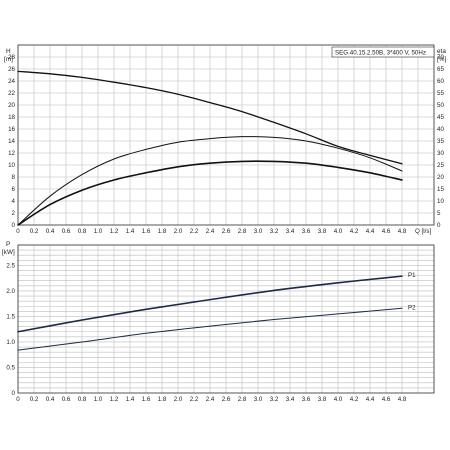 The image size is (450, 450). I want to click on eff-y-tick-label: 25, so click(440, 165).